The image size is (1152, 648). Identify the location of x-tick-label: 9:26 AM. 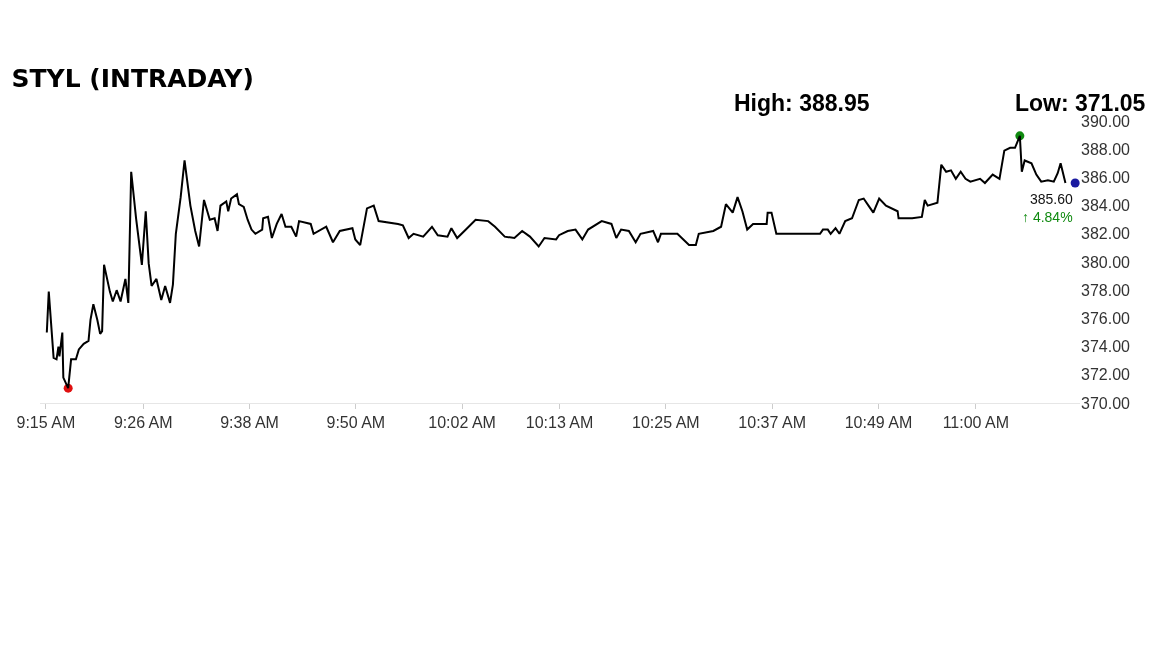
(143, 423).